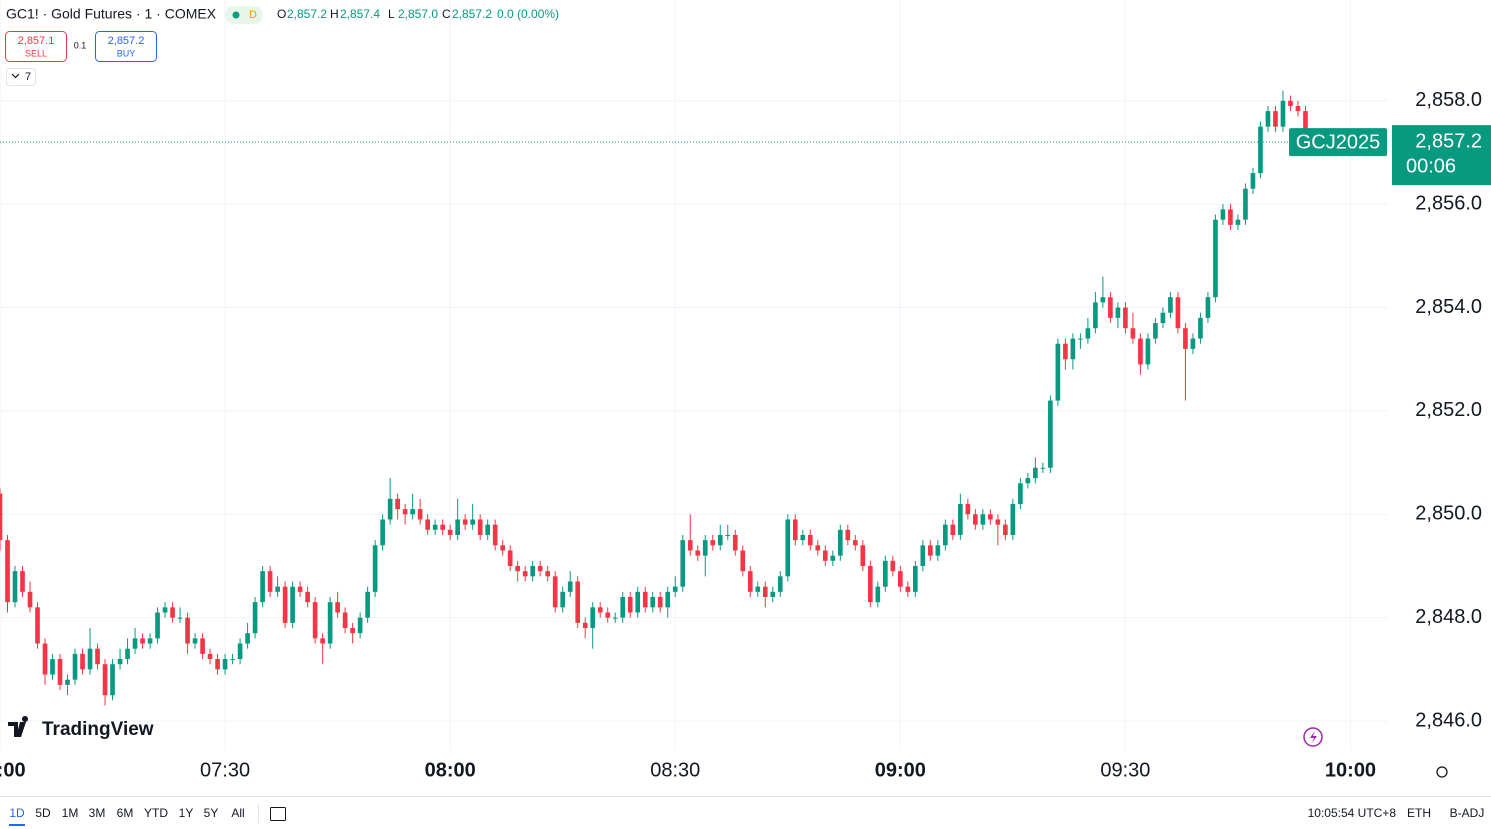 Image resolution: width=1491 pixels, height=829 pixels. Describe the element at coordinates (17, 813) in the screenshot. I see `range-button: 1D` at that location.